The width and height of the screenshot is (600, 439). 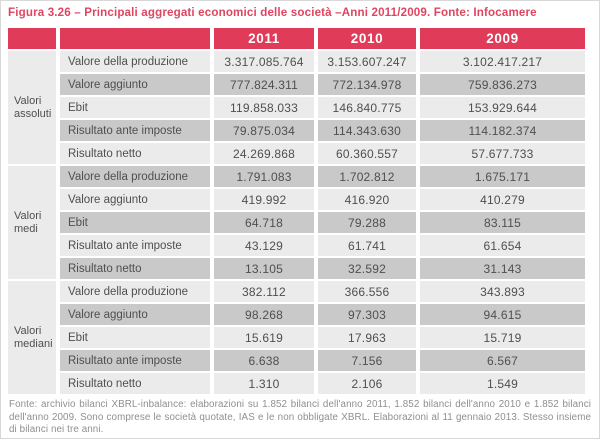 What do you see at coordinates (502, 176) in the screenshot?
I see `value-cell: 1.675.171` at bounding box center [502, 176].